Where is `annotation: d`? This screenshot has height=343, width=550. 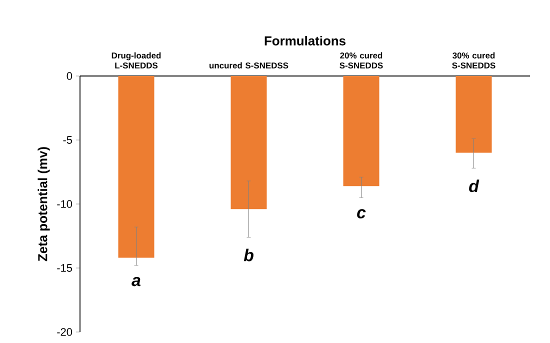
annotation: d is located at coordinates (474, 186).